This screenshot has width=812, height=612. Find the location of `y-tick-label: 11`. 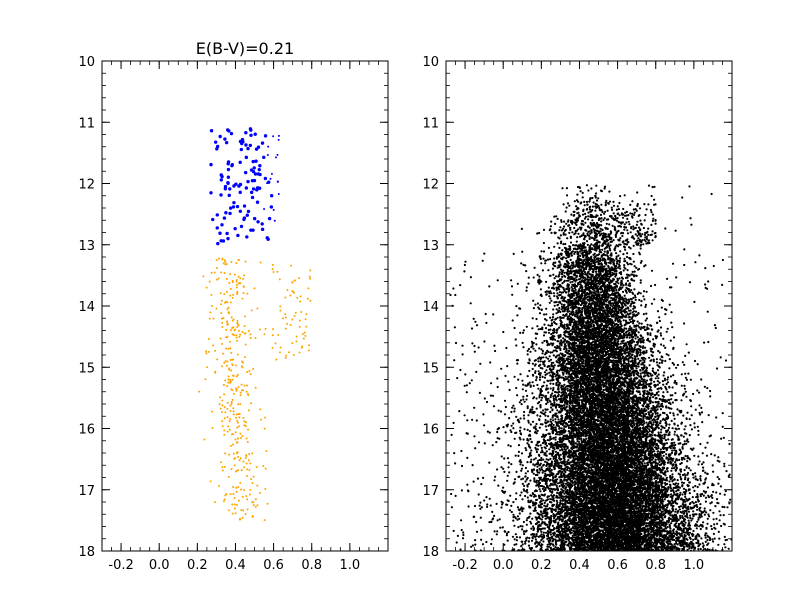

y-tick-label: 11 is located at coordinates (86, 123).